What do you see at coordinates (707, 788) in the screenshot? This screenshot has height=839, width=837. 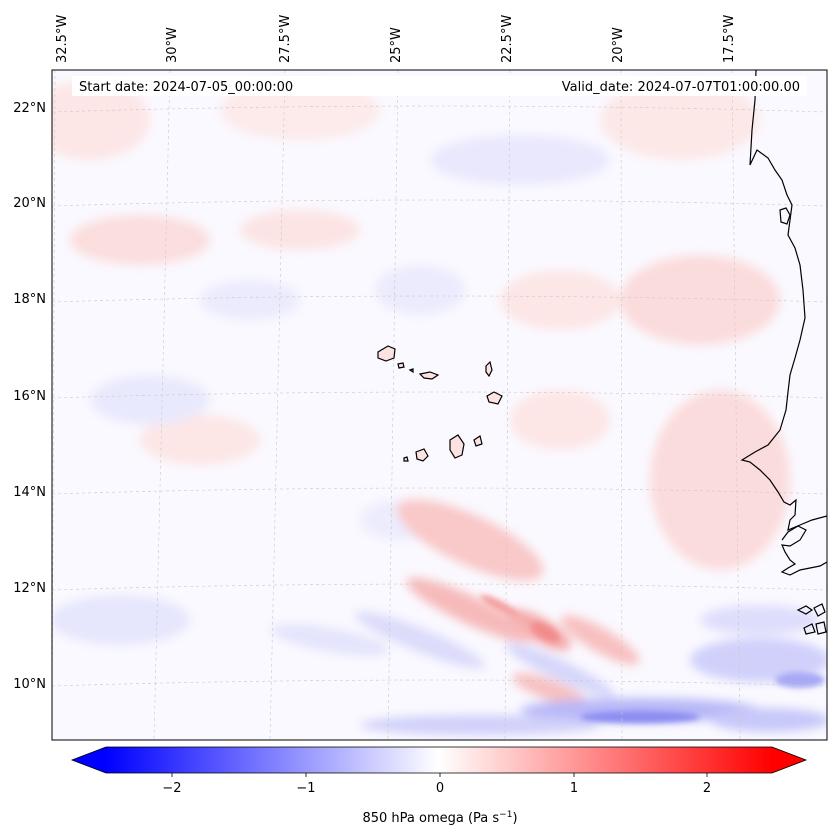 I see `colorbar-tick-label: 2` at bounding box center [707, 788].